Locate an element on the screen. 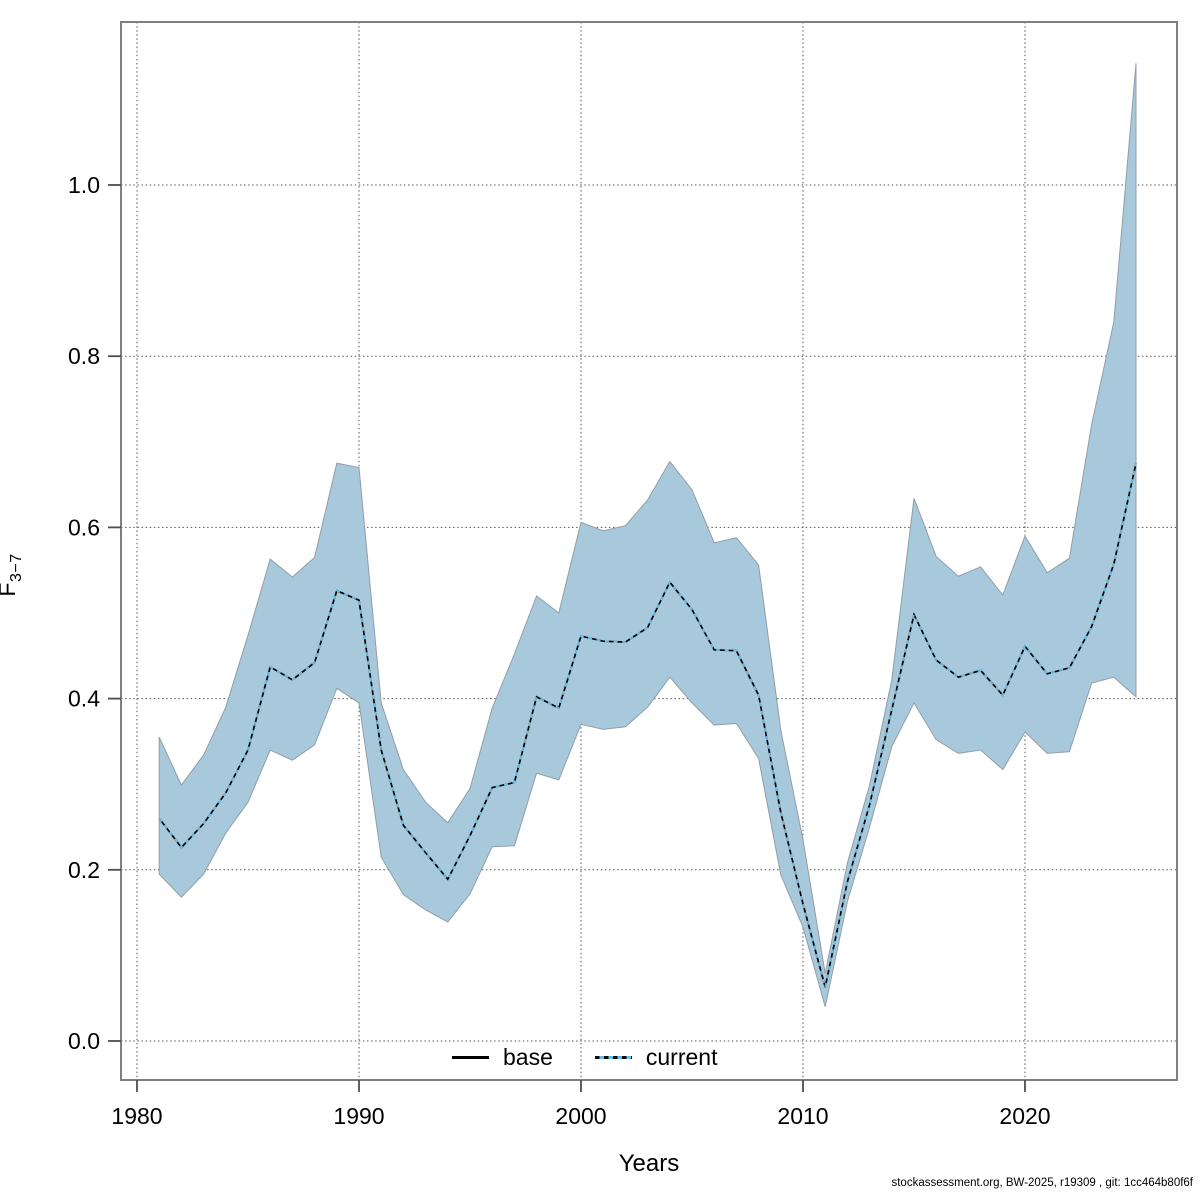  legend-item-base: base is located at coordinates (502, 1057).